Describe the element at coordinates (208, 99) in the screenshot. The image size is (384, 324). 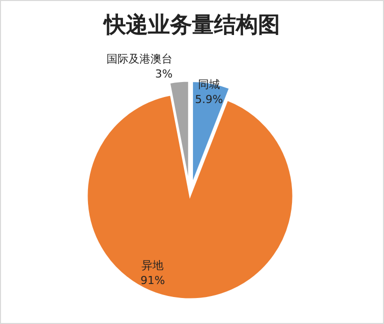
I see `data-label: 5.9%` at that location.